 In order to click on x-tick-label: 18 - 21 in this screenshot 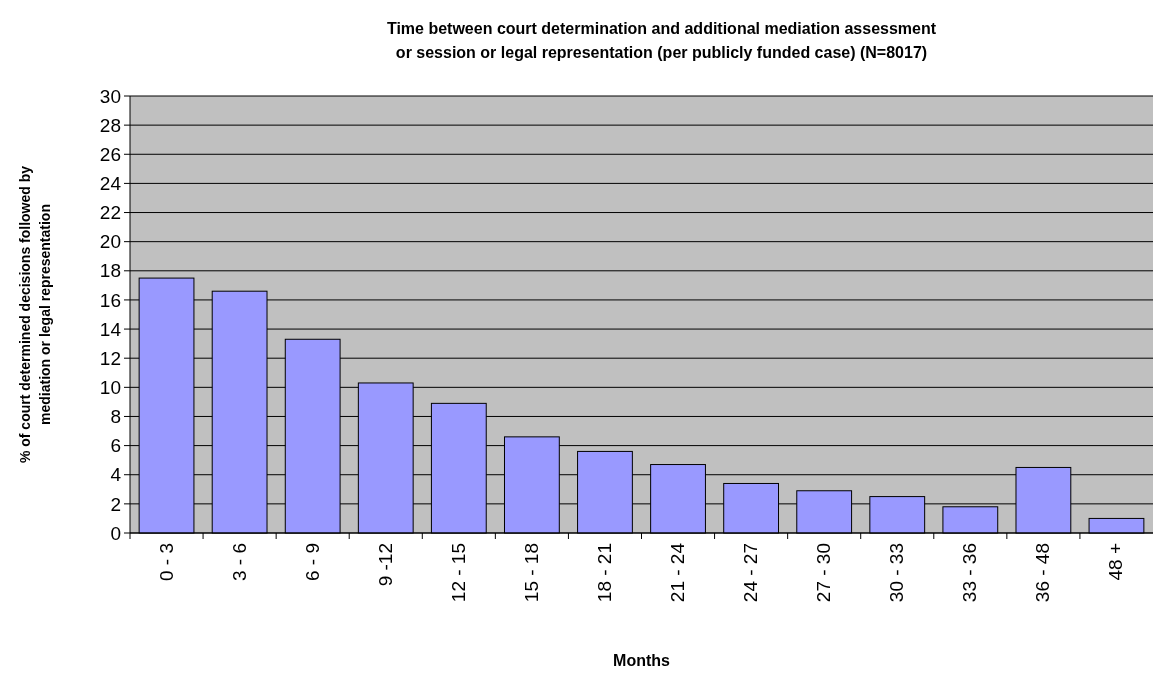, I will do `click(604, 573)`.